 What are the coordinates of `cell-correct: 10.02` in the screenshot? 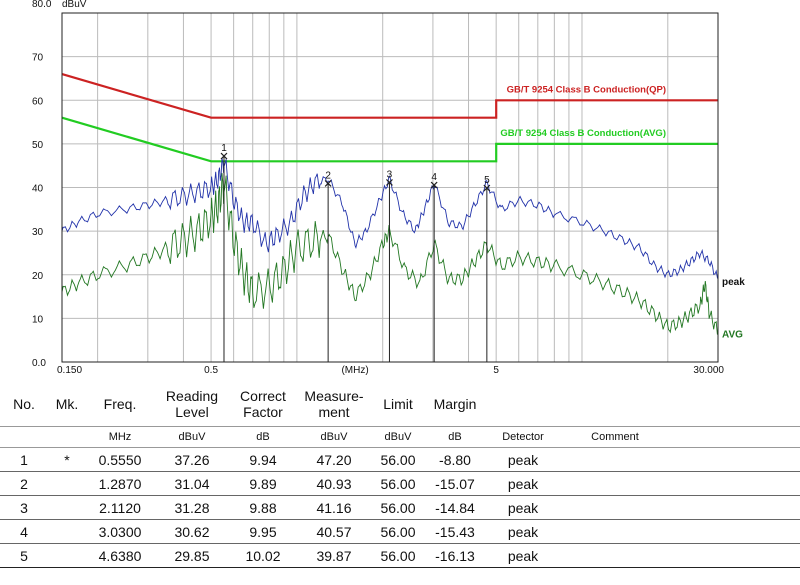 It's located at (263, 555).